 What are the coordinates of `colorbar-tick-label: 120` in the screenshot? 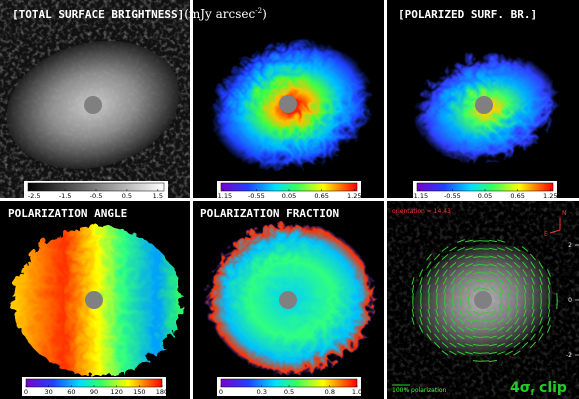 It's located at (116, 392).